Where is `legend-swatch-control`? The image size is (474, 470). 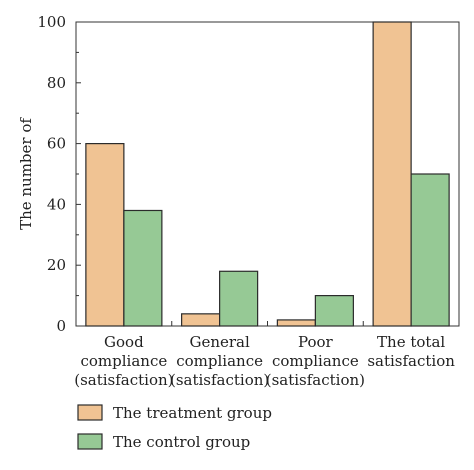 legend-swatch-control is located at coordinates (90, 441).